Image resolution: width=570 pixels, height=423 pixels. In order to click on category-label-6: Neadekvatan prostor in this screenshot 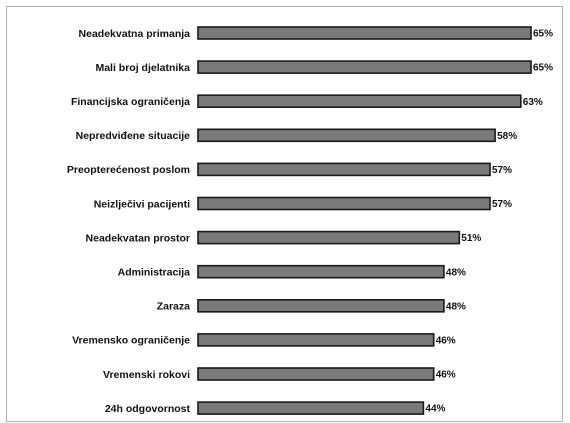, I will do `click(138, 238)`.